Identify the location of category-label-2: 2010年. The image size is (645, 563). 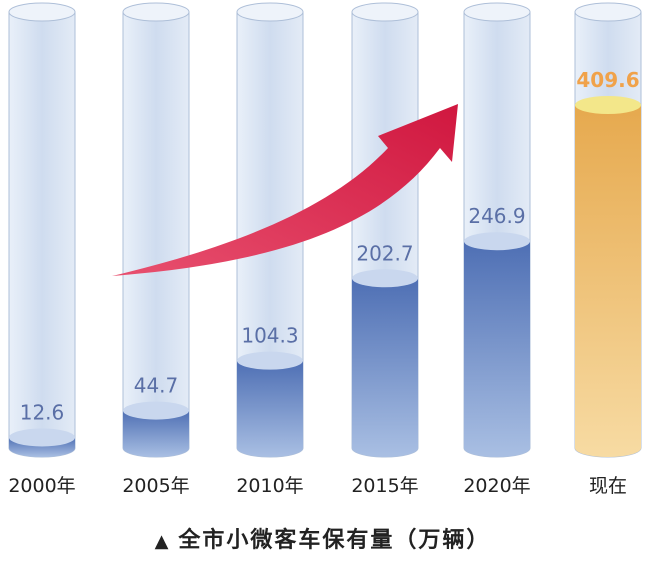
(269, 486).